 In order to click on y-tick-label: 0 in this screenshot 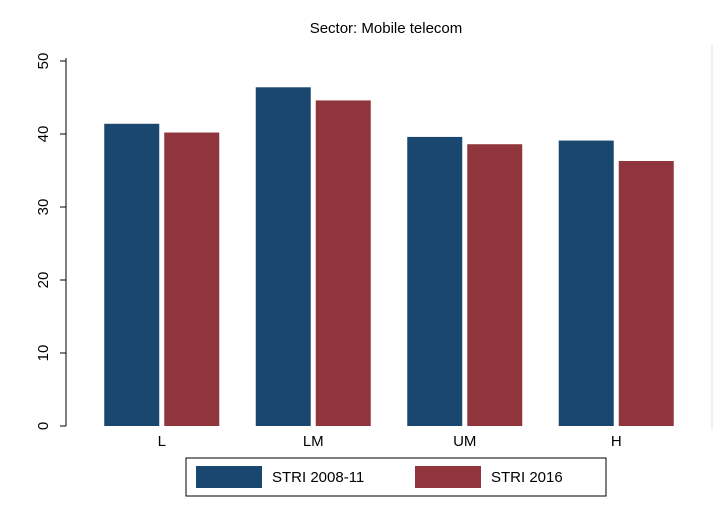, I will do `click(43, 426)`.